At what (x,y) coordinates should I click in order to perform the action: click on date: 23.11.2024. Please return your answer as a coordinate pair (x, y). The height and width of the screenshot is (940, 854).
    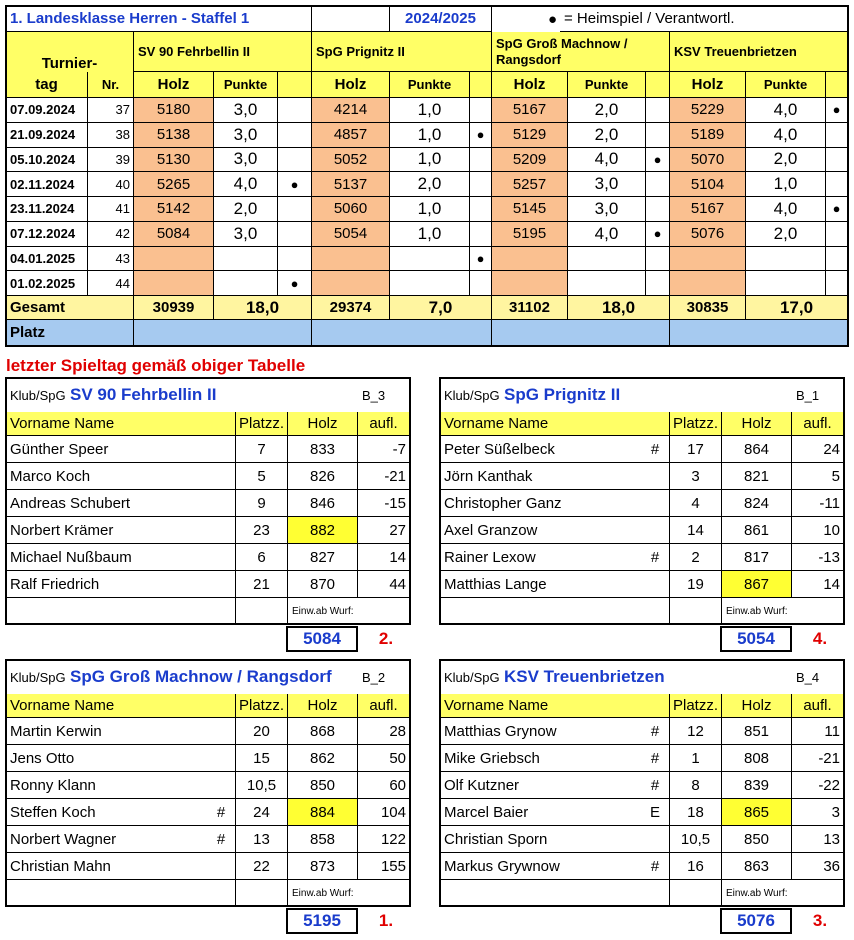
    Looking at the image, I should click on (47, 209).